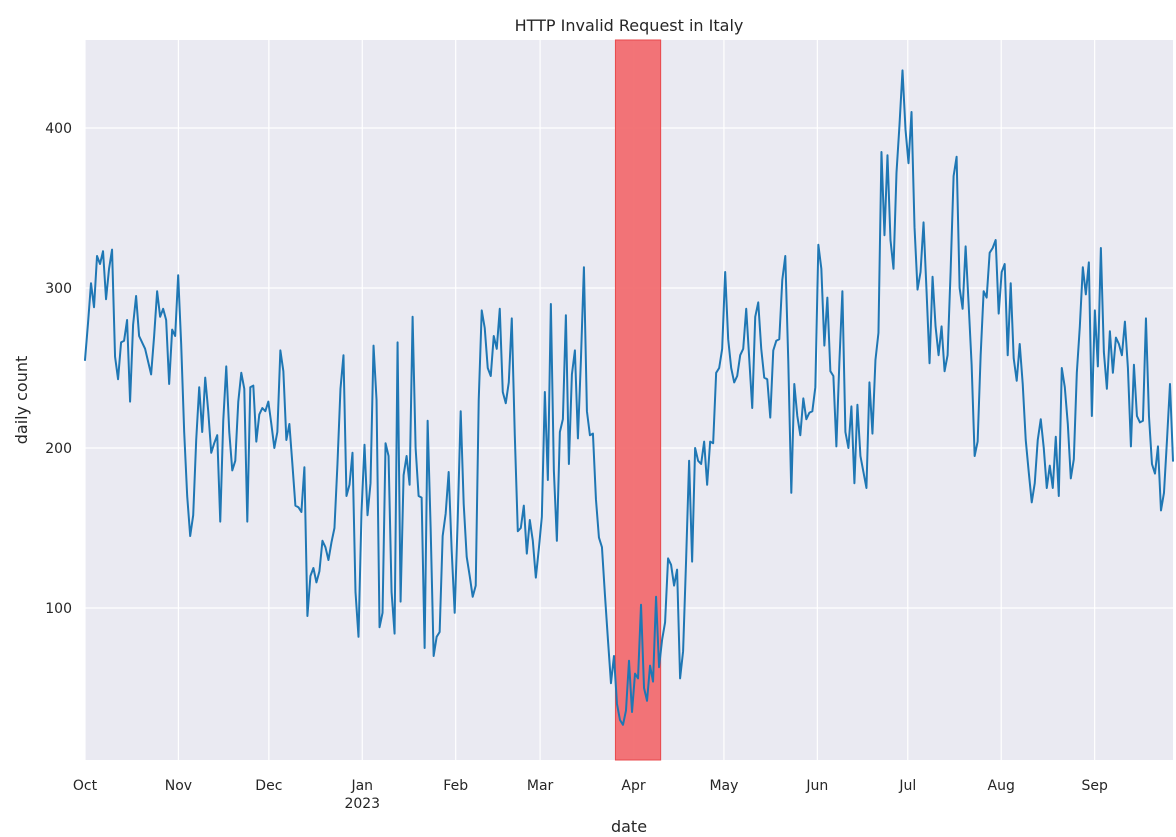  I want to click on x-tick-label: Oct, so click(85, 786).